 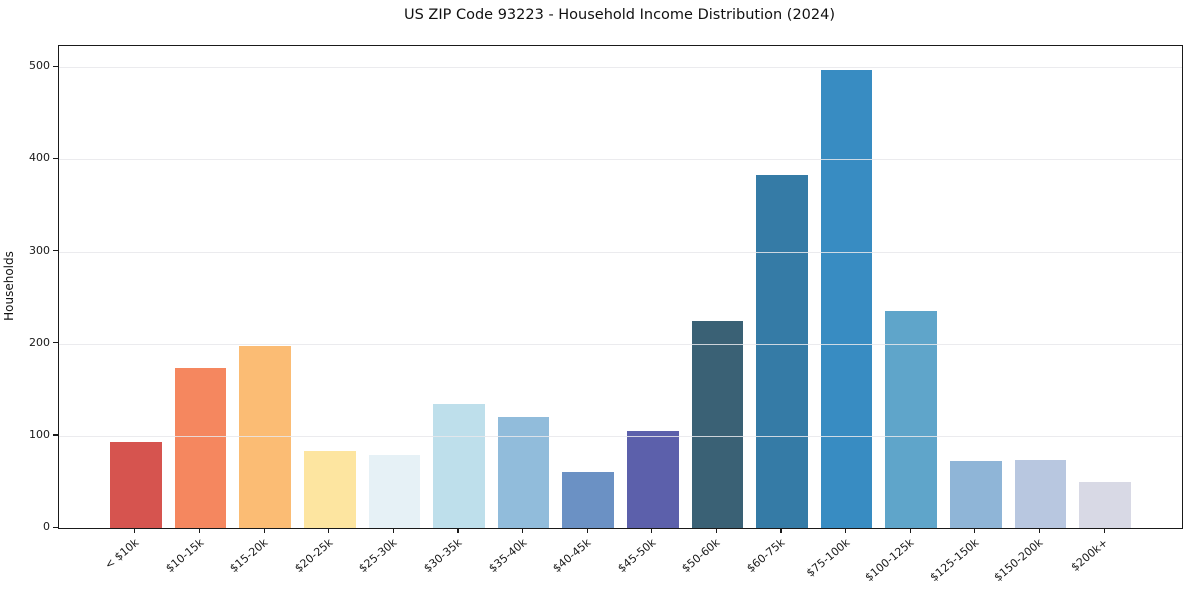 I want to click on y-tick-label: 300, so click(x=39, y=250).